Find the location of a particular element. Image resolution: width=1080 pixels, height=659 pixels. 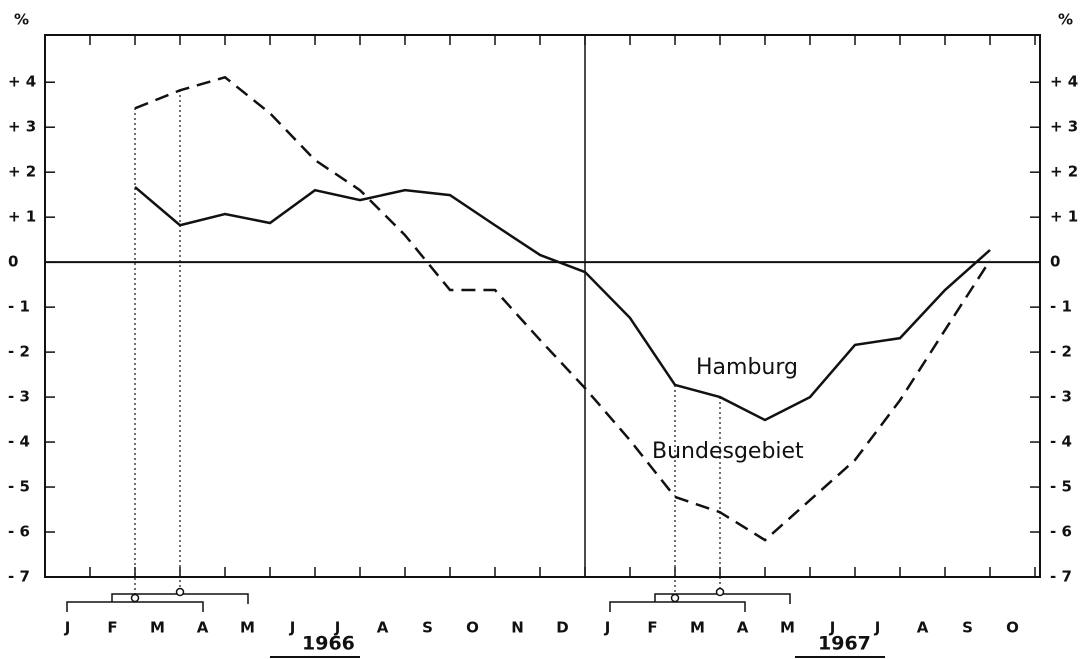

y-tick-label: - 2 is located at coordinates (19, 352).